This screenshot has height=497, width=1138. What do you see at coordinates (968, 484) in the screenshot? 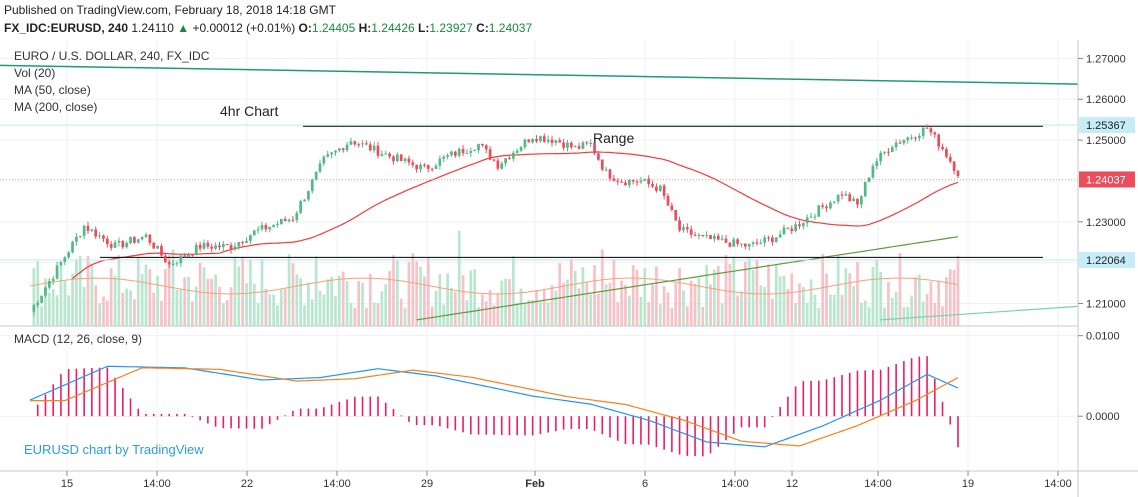
I see `time-tick-label: 19` at bounding box center [968, 484].